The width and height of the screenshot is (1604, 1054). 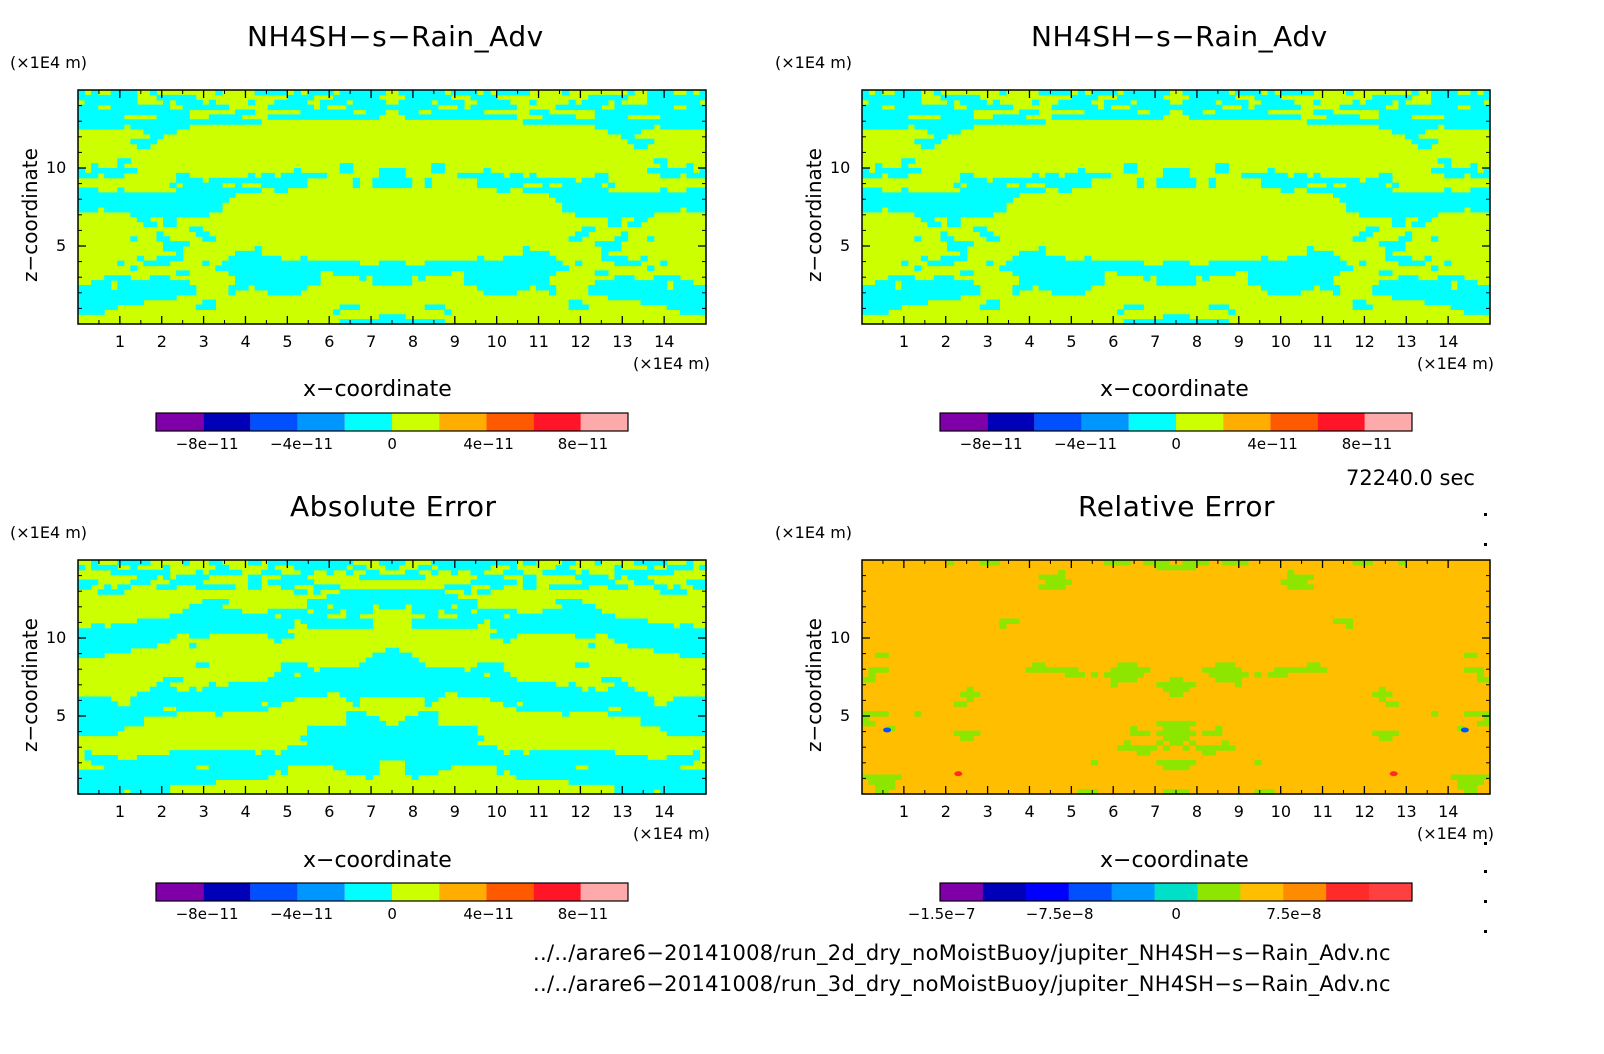 What do you see at coordinates (1029, 341) in the screenshot?
I see `x-tick-label: 4` at bounding box center [1029, 341].